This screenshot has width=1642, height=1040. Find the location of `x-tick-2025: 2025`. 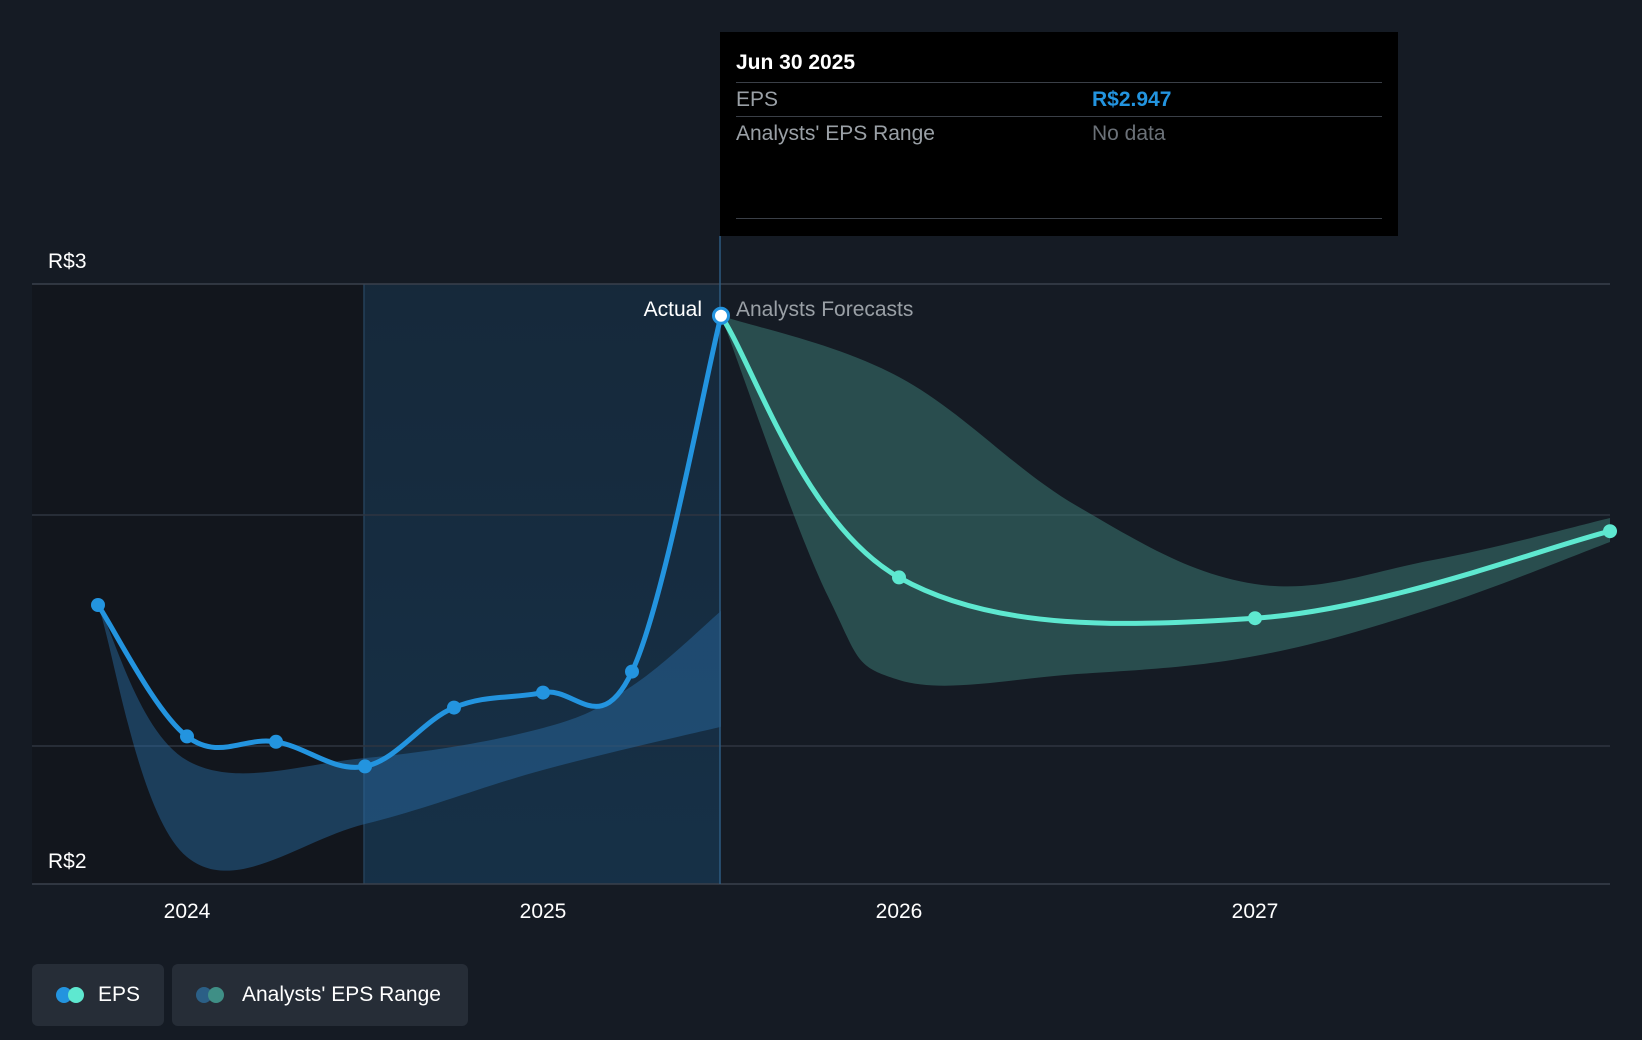

x-tick-2025: 2025 is located at coordinates (543, 911).